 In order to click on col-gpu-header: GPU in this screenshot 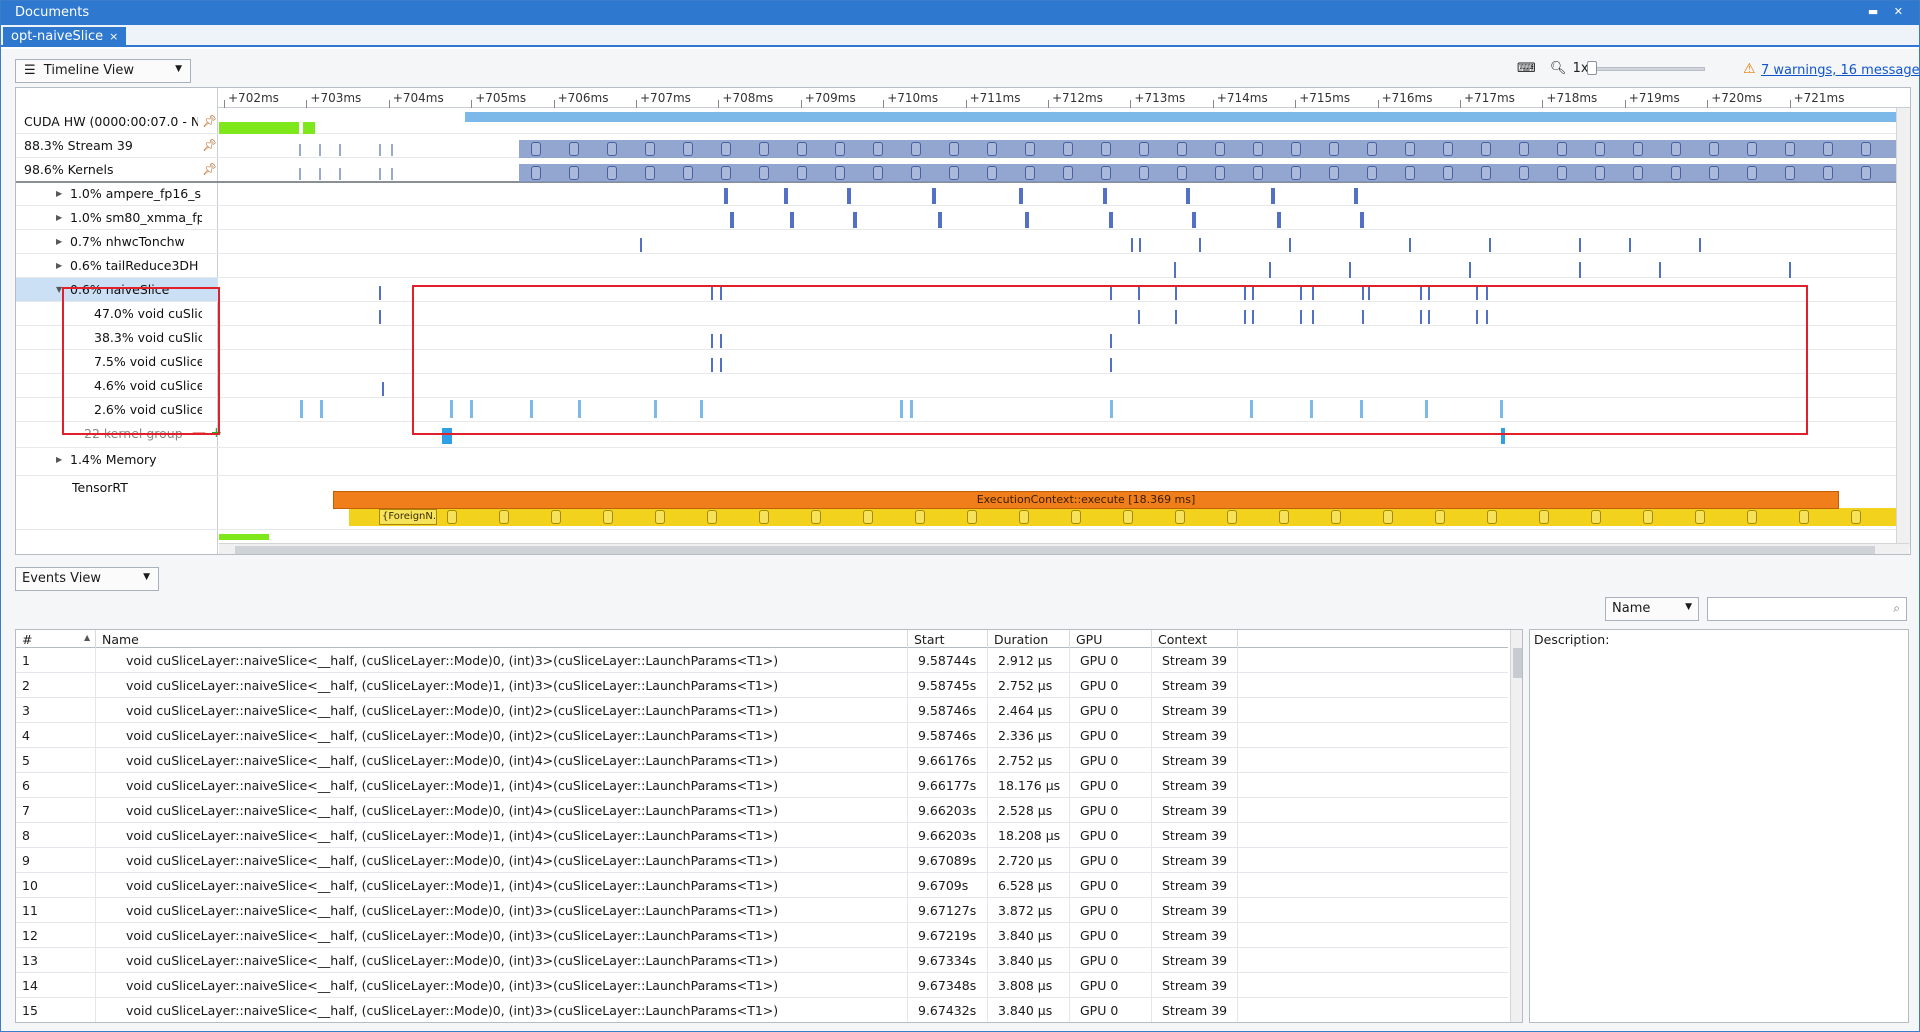, I will do `click(1111, 639)`.